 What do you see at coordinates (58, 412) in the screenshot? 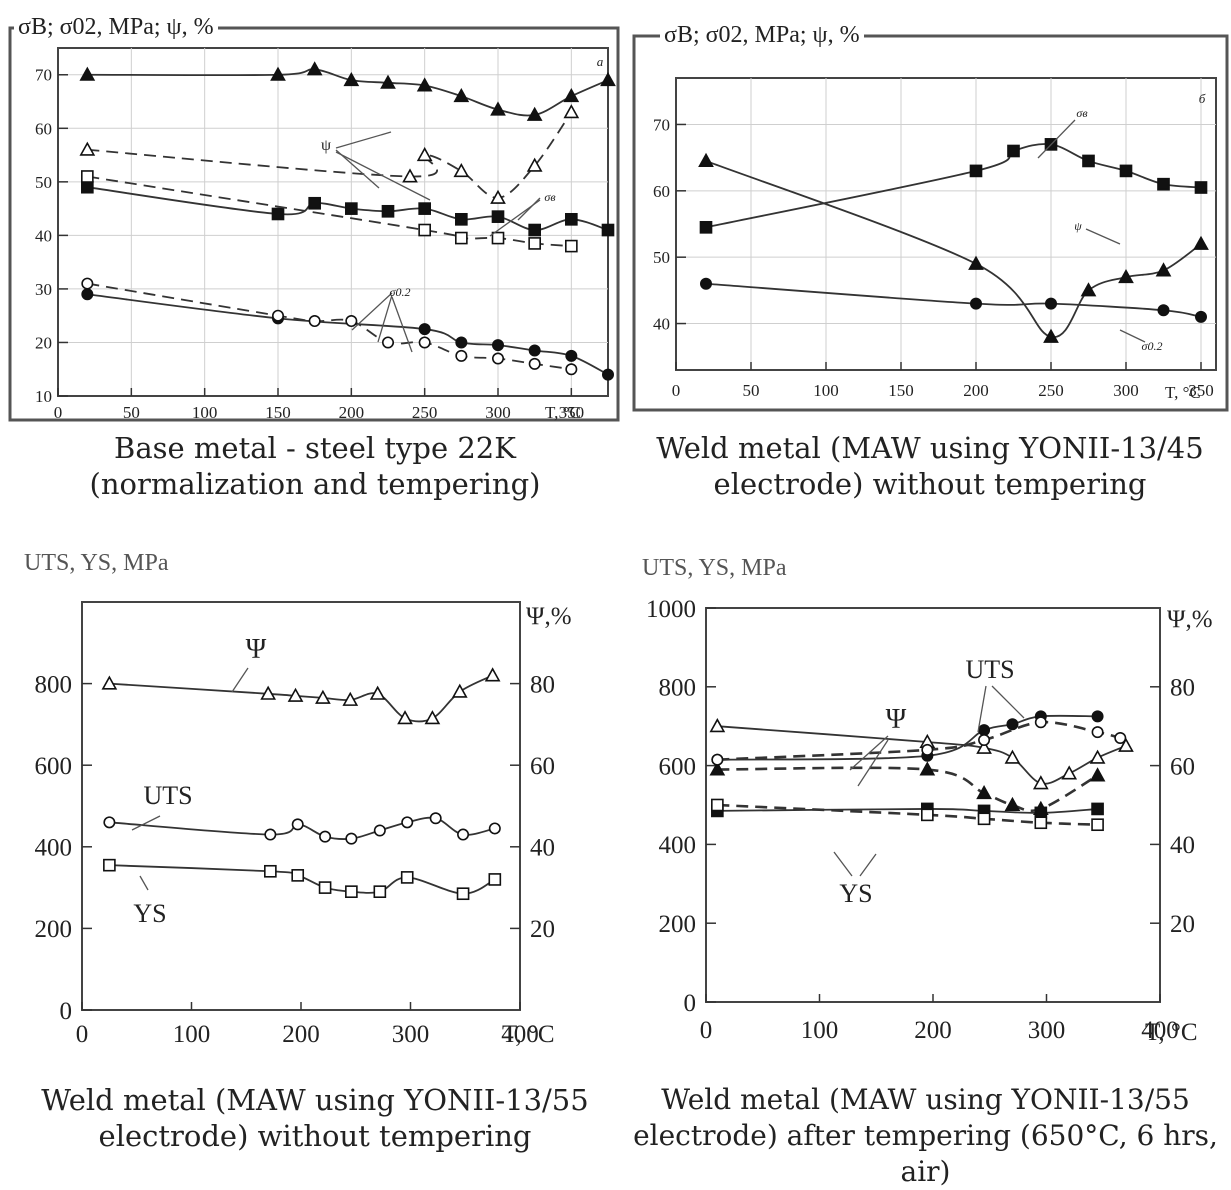
I see `chart-a-xtick-label: 0` at bounding box center [58, 412].